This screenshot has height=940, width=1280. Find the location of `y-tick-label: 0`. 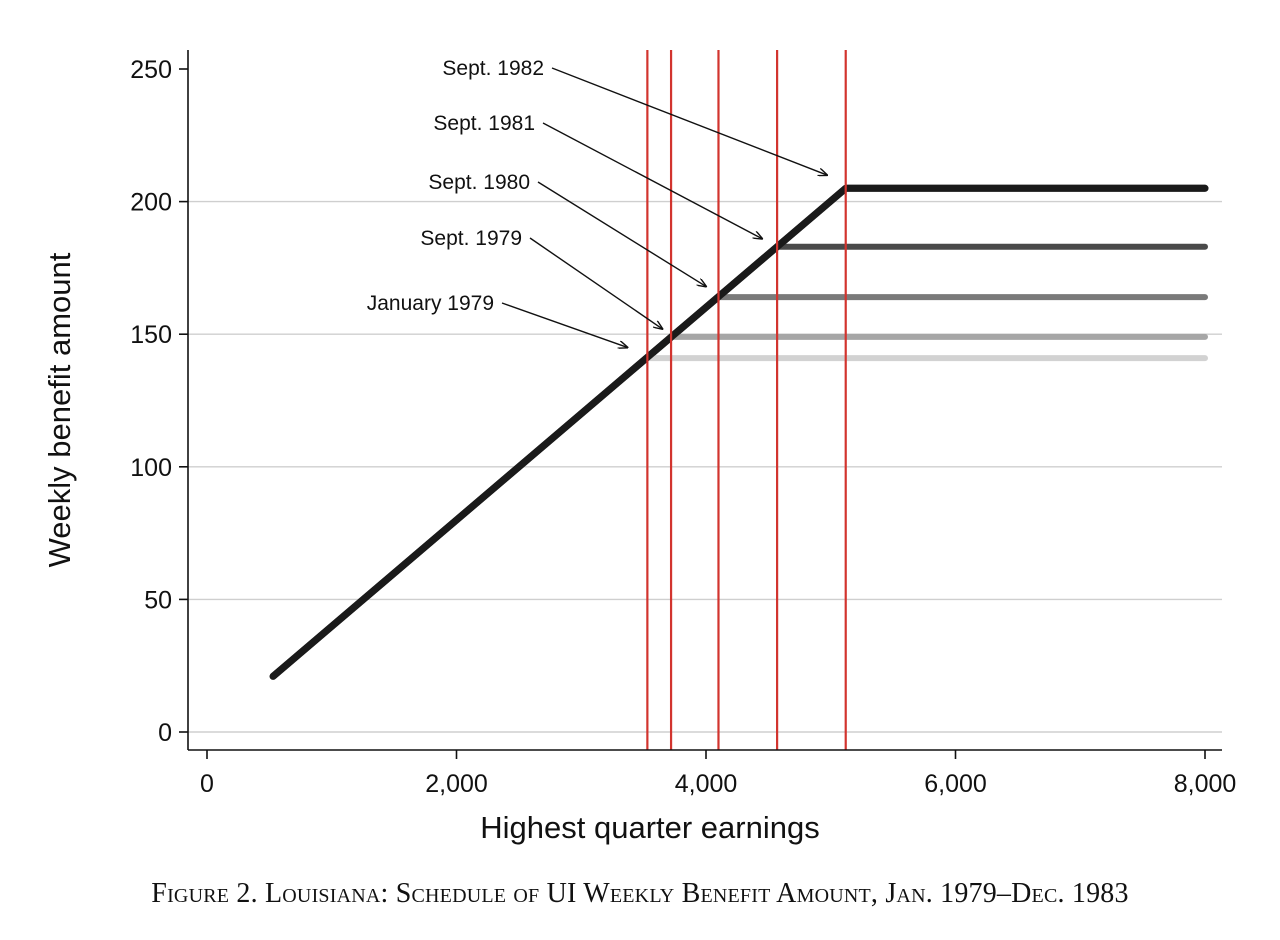

y-tick-label: 0 is located at coordinates (165, 733).